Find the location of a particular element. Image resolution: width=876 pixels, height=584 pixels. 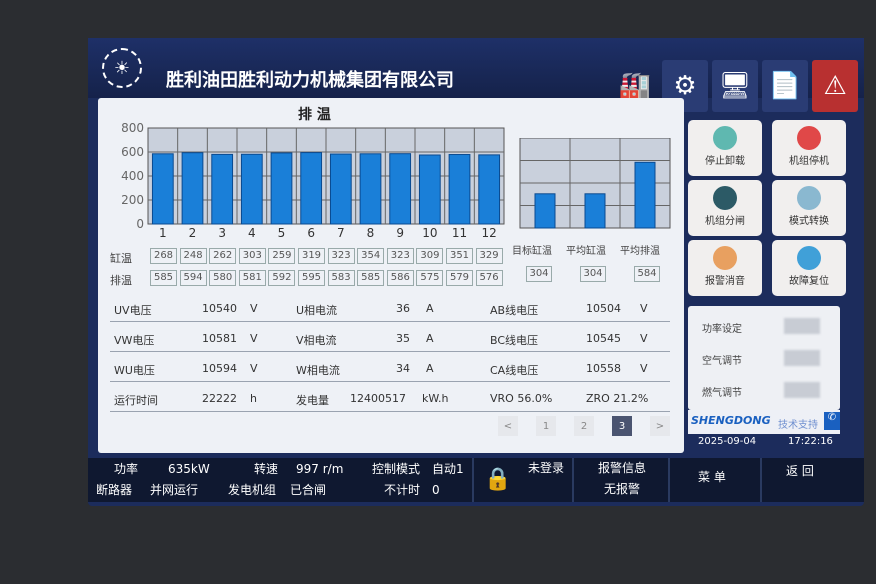

phone-icon: ✆ is located at coordinates (832, 421).